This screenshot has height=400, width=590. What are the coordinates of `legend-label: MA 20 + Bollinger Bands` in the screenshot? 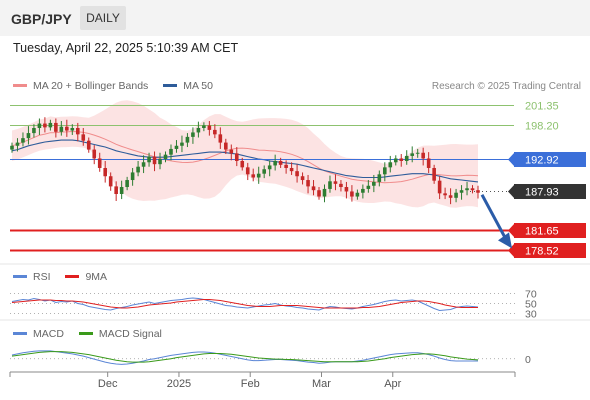 It's located at (91, 86).